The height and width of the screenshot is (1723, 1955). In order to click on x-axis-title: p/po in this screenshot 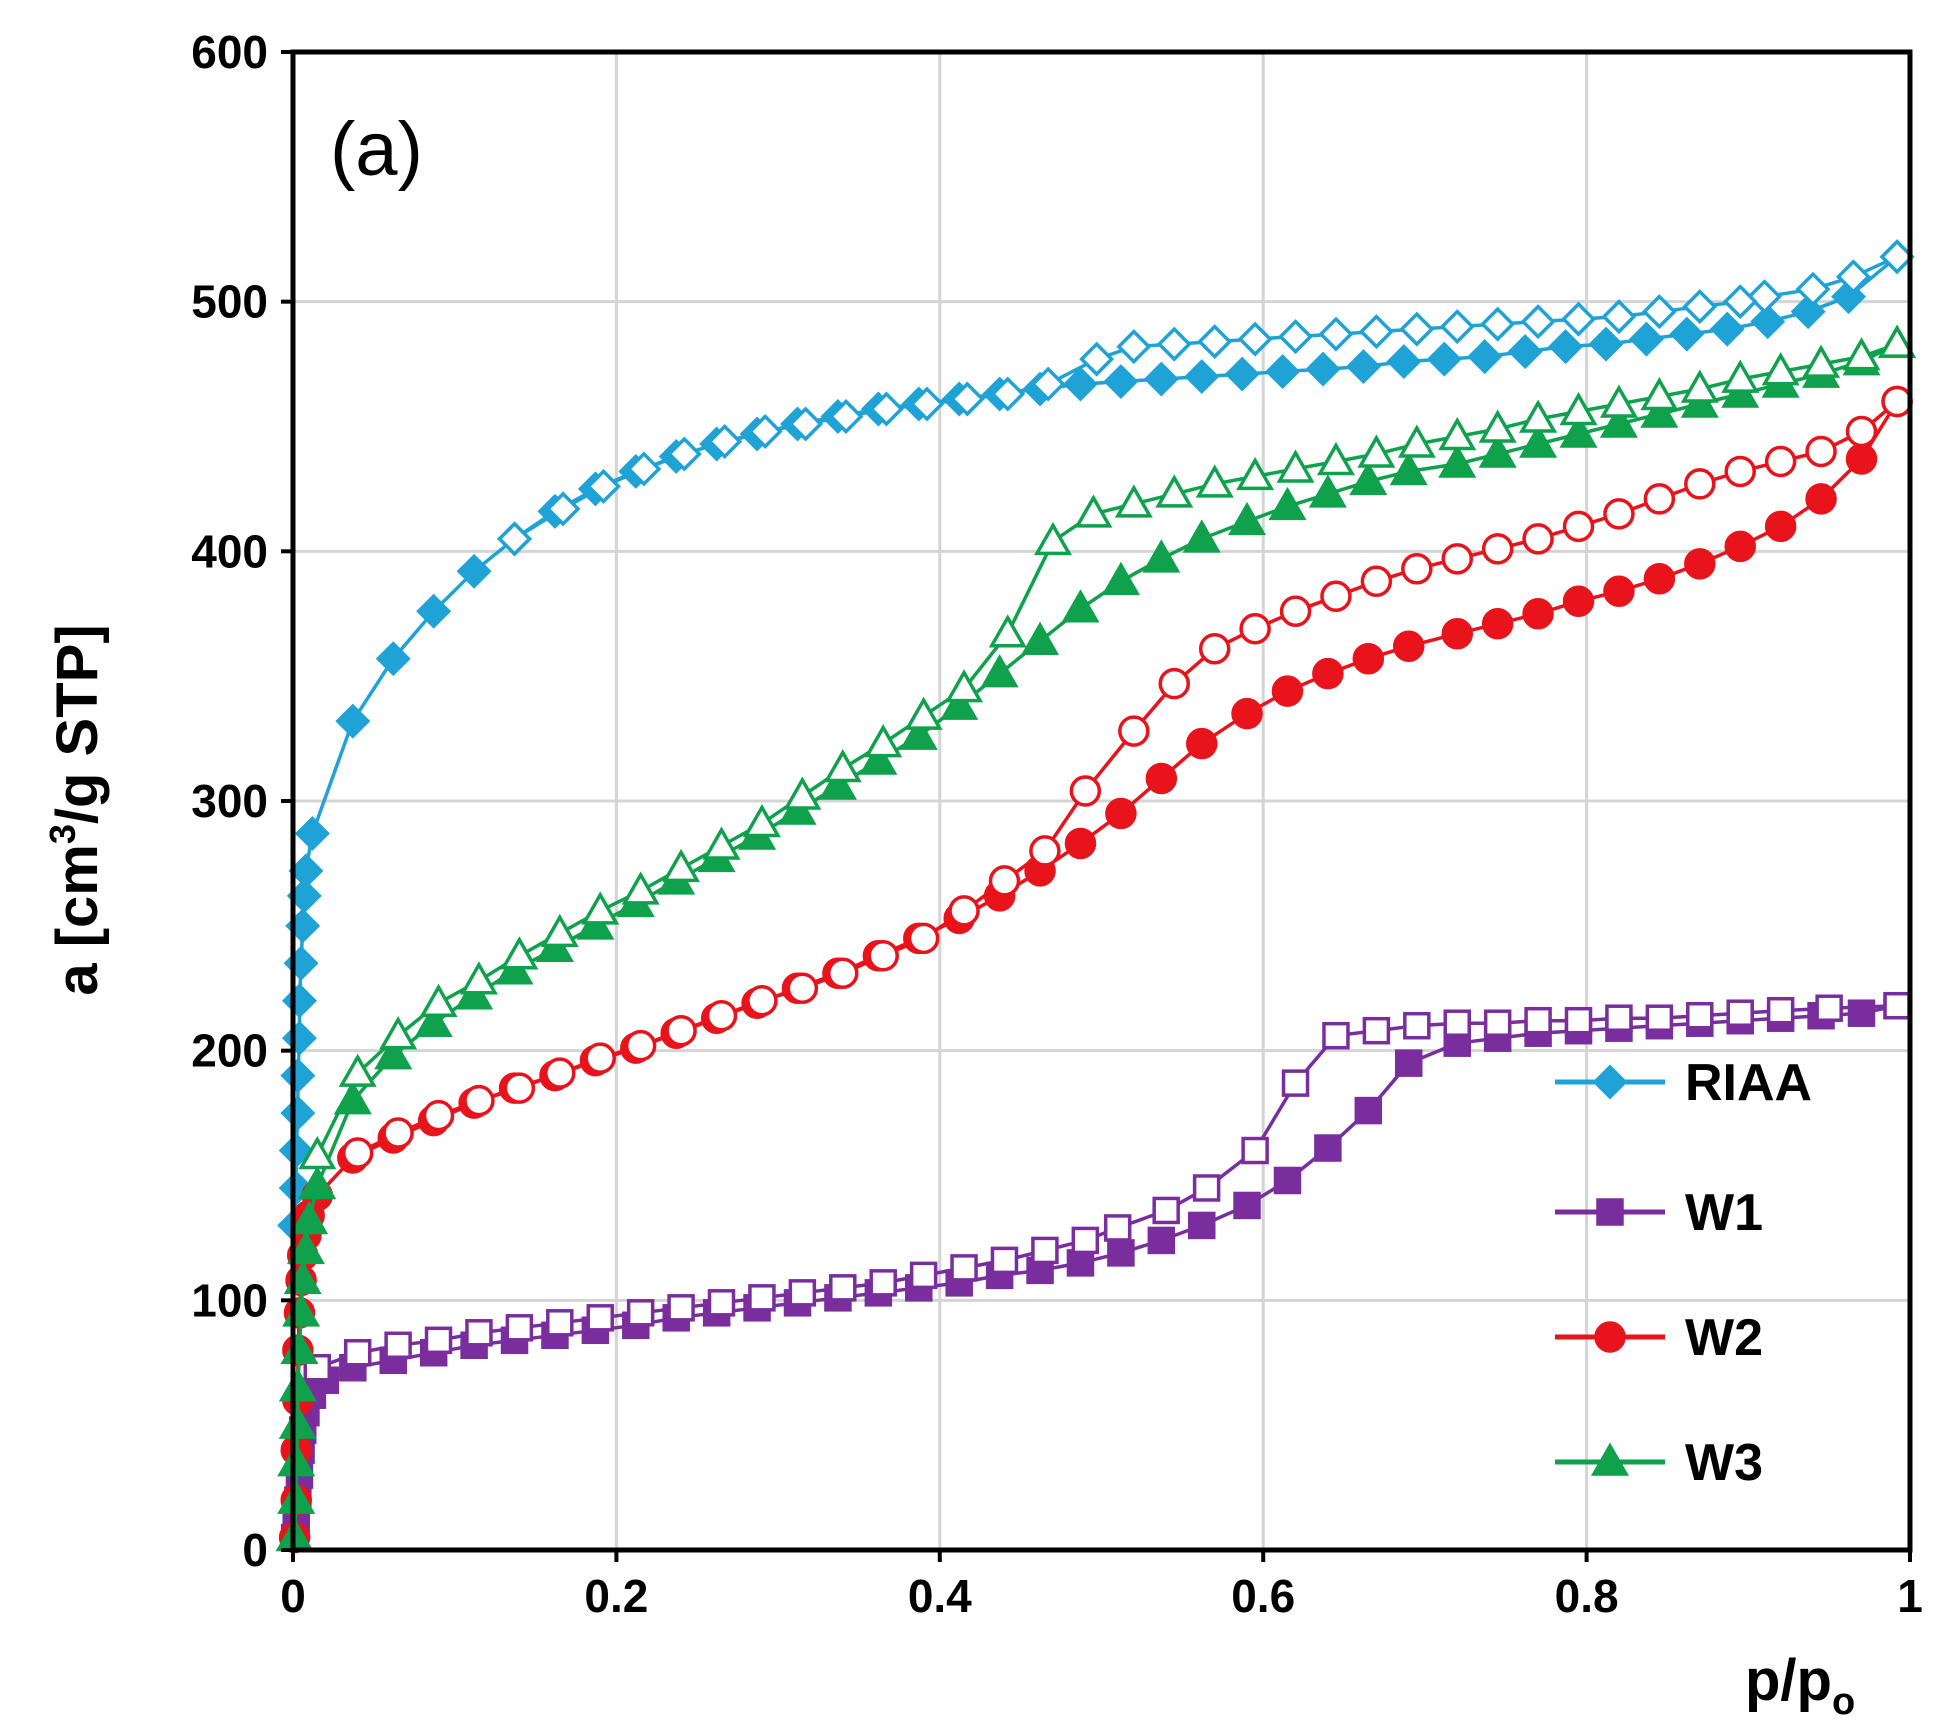, I will do `click(1800, 1685)`.